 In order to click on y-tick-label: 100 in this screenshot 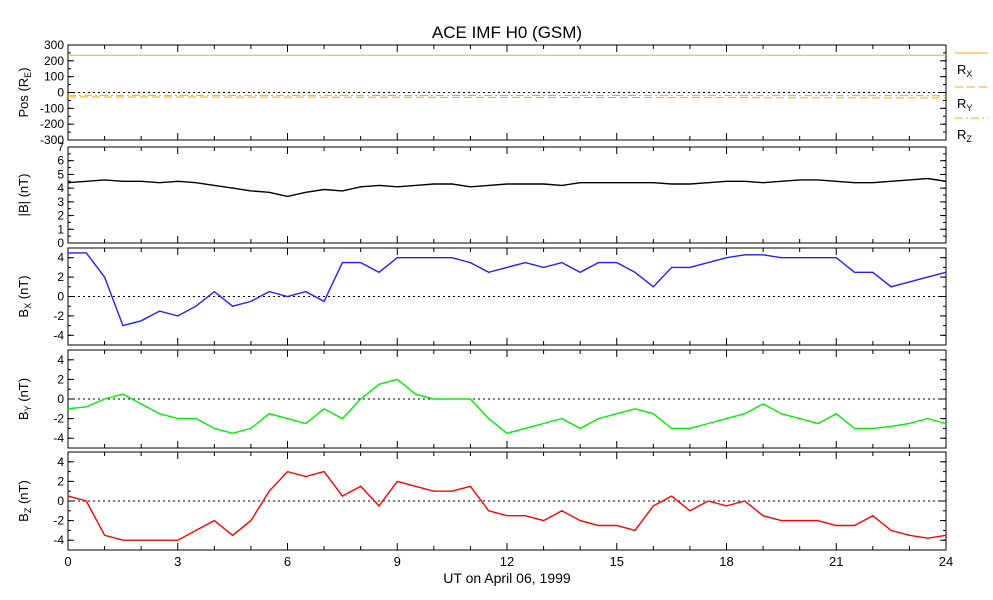, I will do `click(54, 77)`.